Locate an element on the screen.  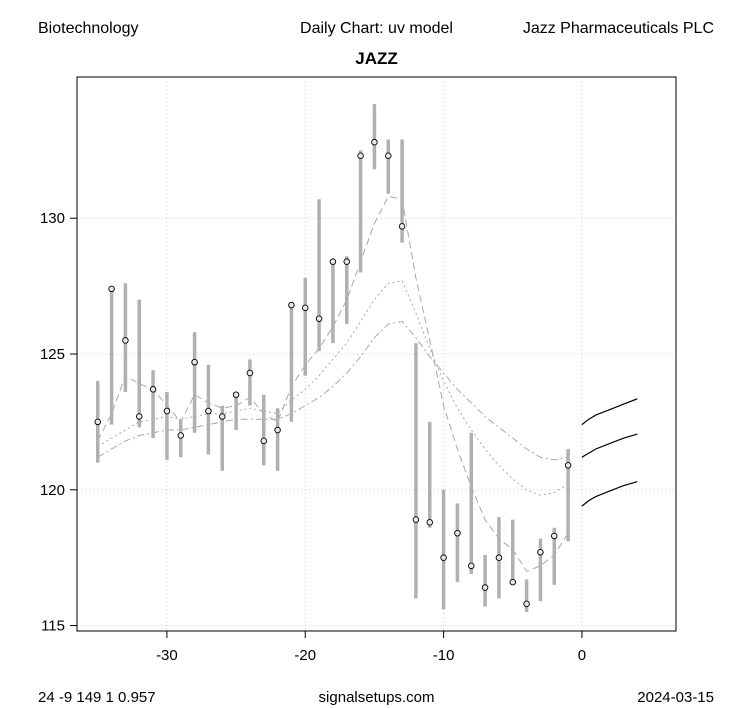
x-tick-label: -20 is located at coordinates (305, 655).